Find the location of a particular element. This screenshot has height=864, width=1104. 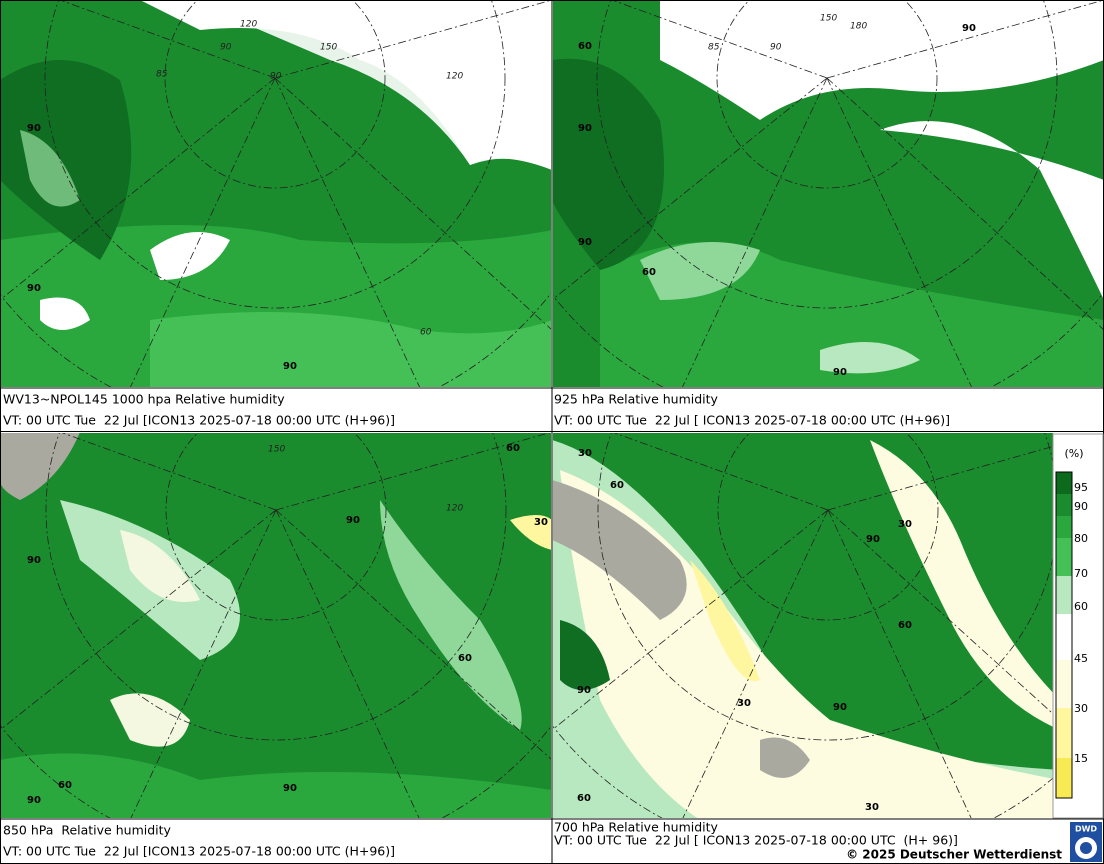

legend-tick: 30 is located at coordinates (1081, 708).